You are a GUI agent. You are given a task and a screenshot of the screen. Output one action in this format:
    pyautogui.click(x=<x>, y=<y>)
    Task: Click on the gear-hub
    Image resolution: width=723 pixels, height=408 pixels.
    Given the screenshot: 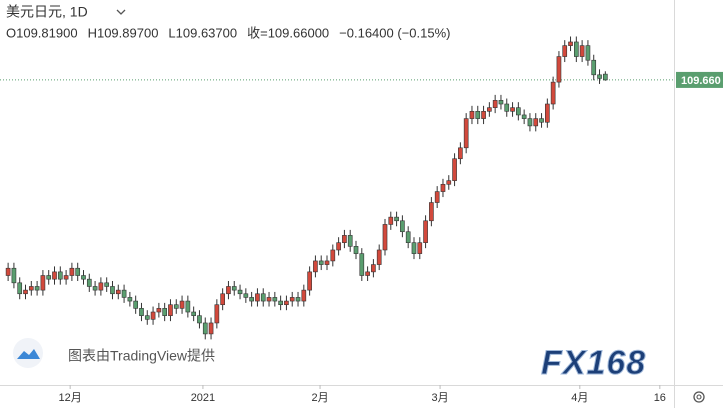 What is the action you would take?
    pyautogui.click(x=699, y=397)
    